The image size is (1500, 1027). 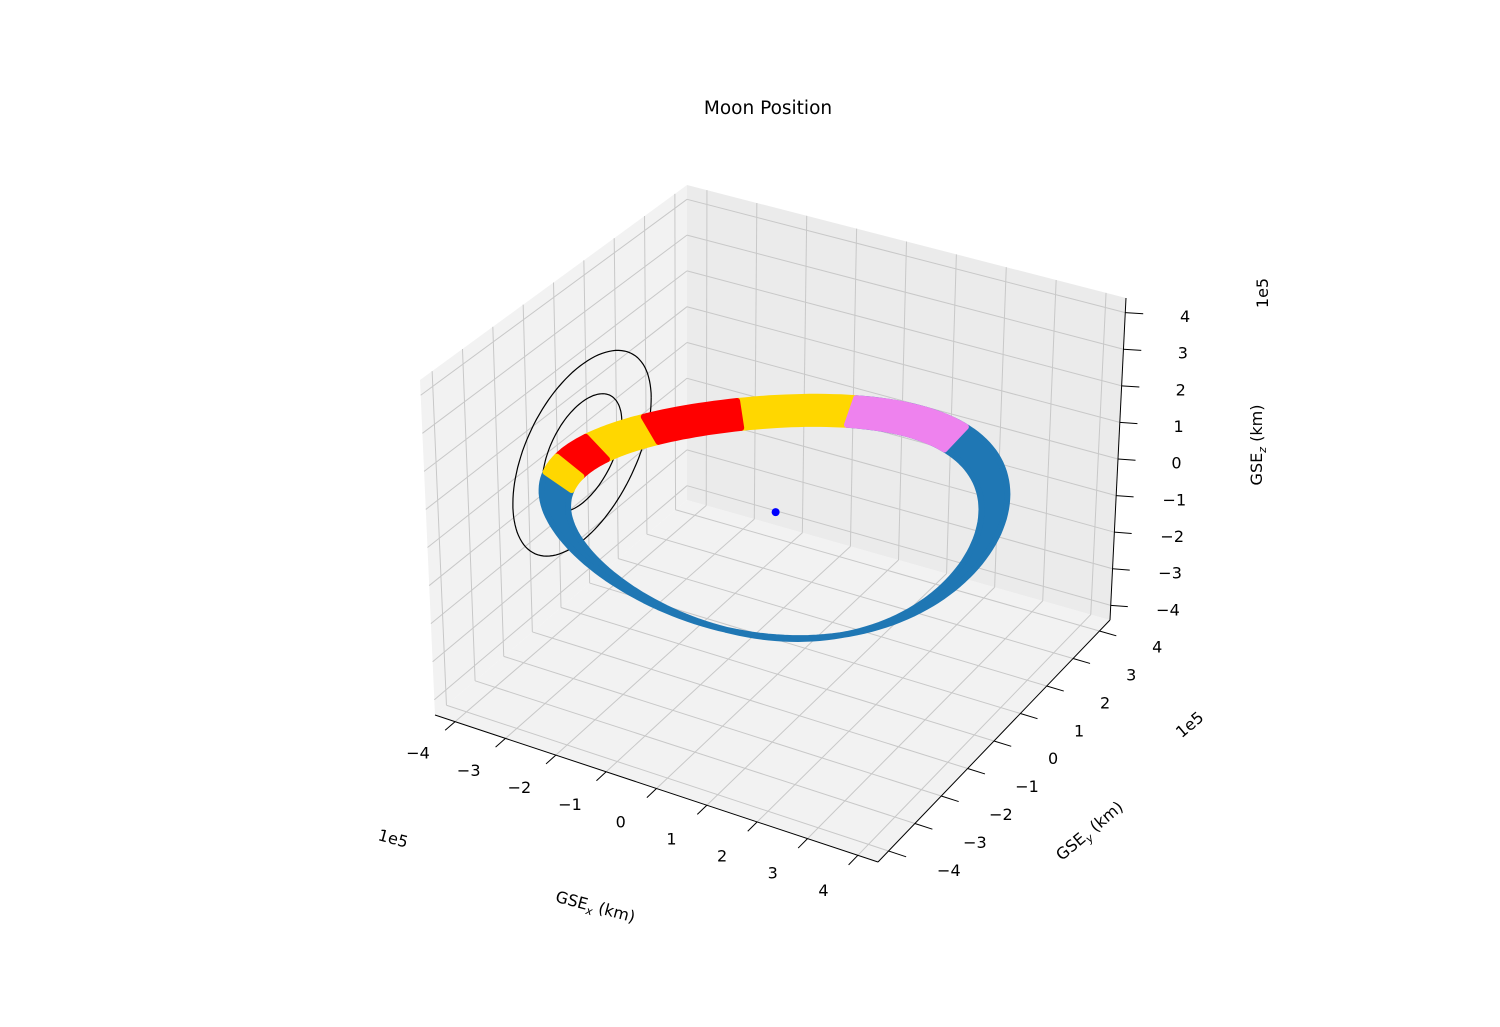 What do you see at coordinates (722, 856) in the screenshot?
I see `x-tick-label: 2` at bounding box center [722, 856].